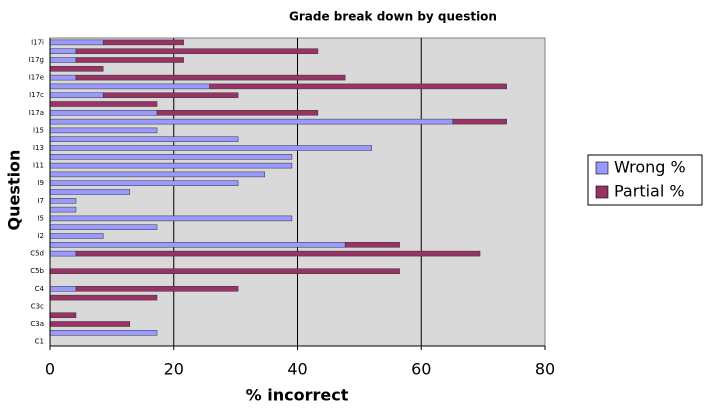  I want to click on x-tick-label: 40, so click(297, 369).